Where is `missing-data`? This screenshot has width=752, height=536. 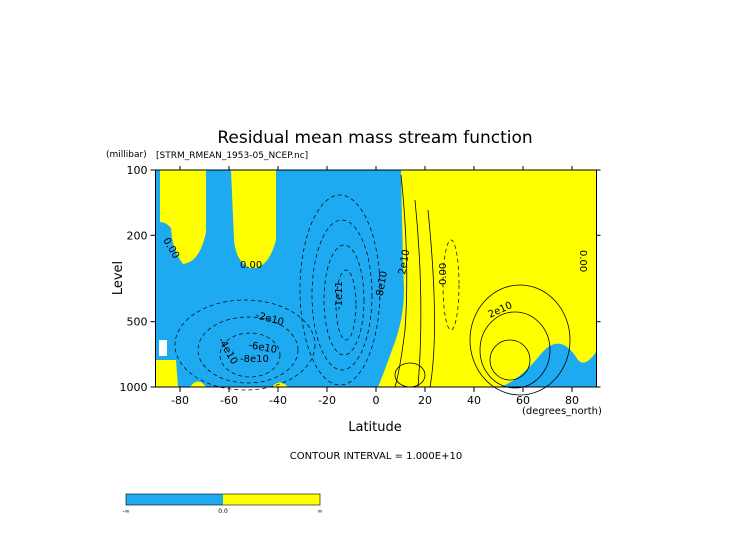 missing-data is located at coordinates (163, 348).